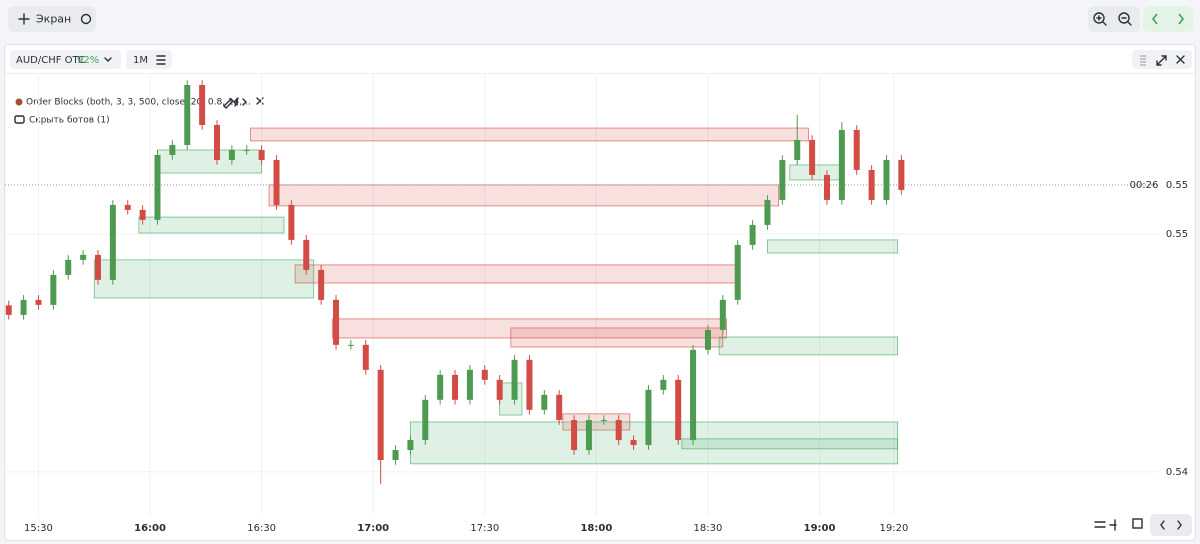 This screenshot has width=1200, height=544. I want to click on x-tick-label: 17:30, so click(484, 528).